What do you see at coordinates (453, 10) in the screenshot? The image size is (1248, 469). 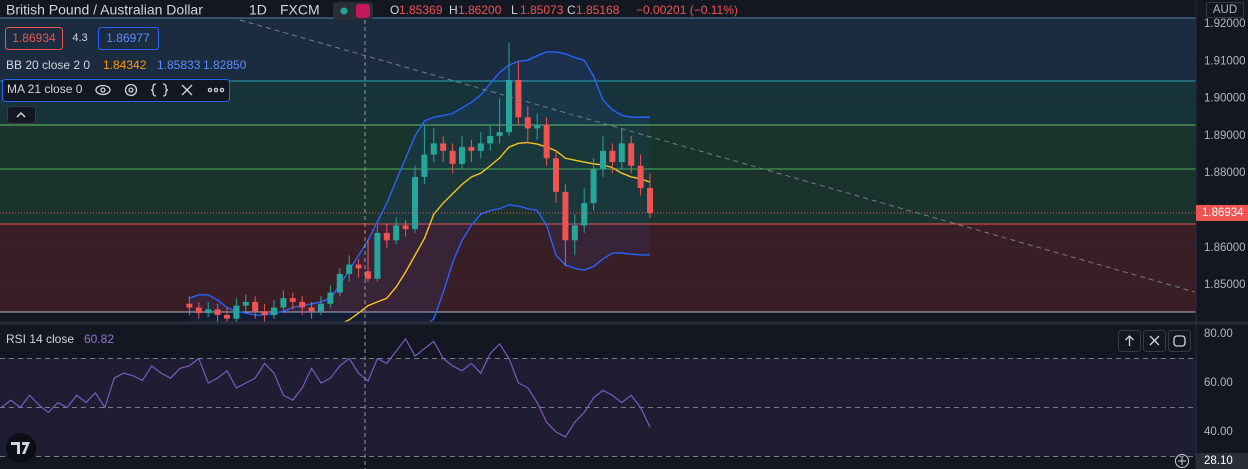 I see `ohlc-label: H` at bounding box center [453, 10].